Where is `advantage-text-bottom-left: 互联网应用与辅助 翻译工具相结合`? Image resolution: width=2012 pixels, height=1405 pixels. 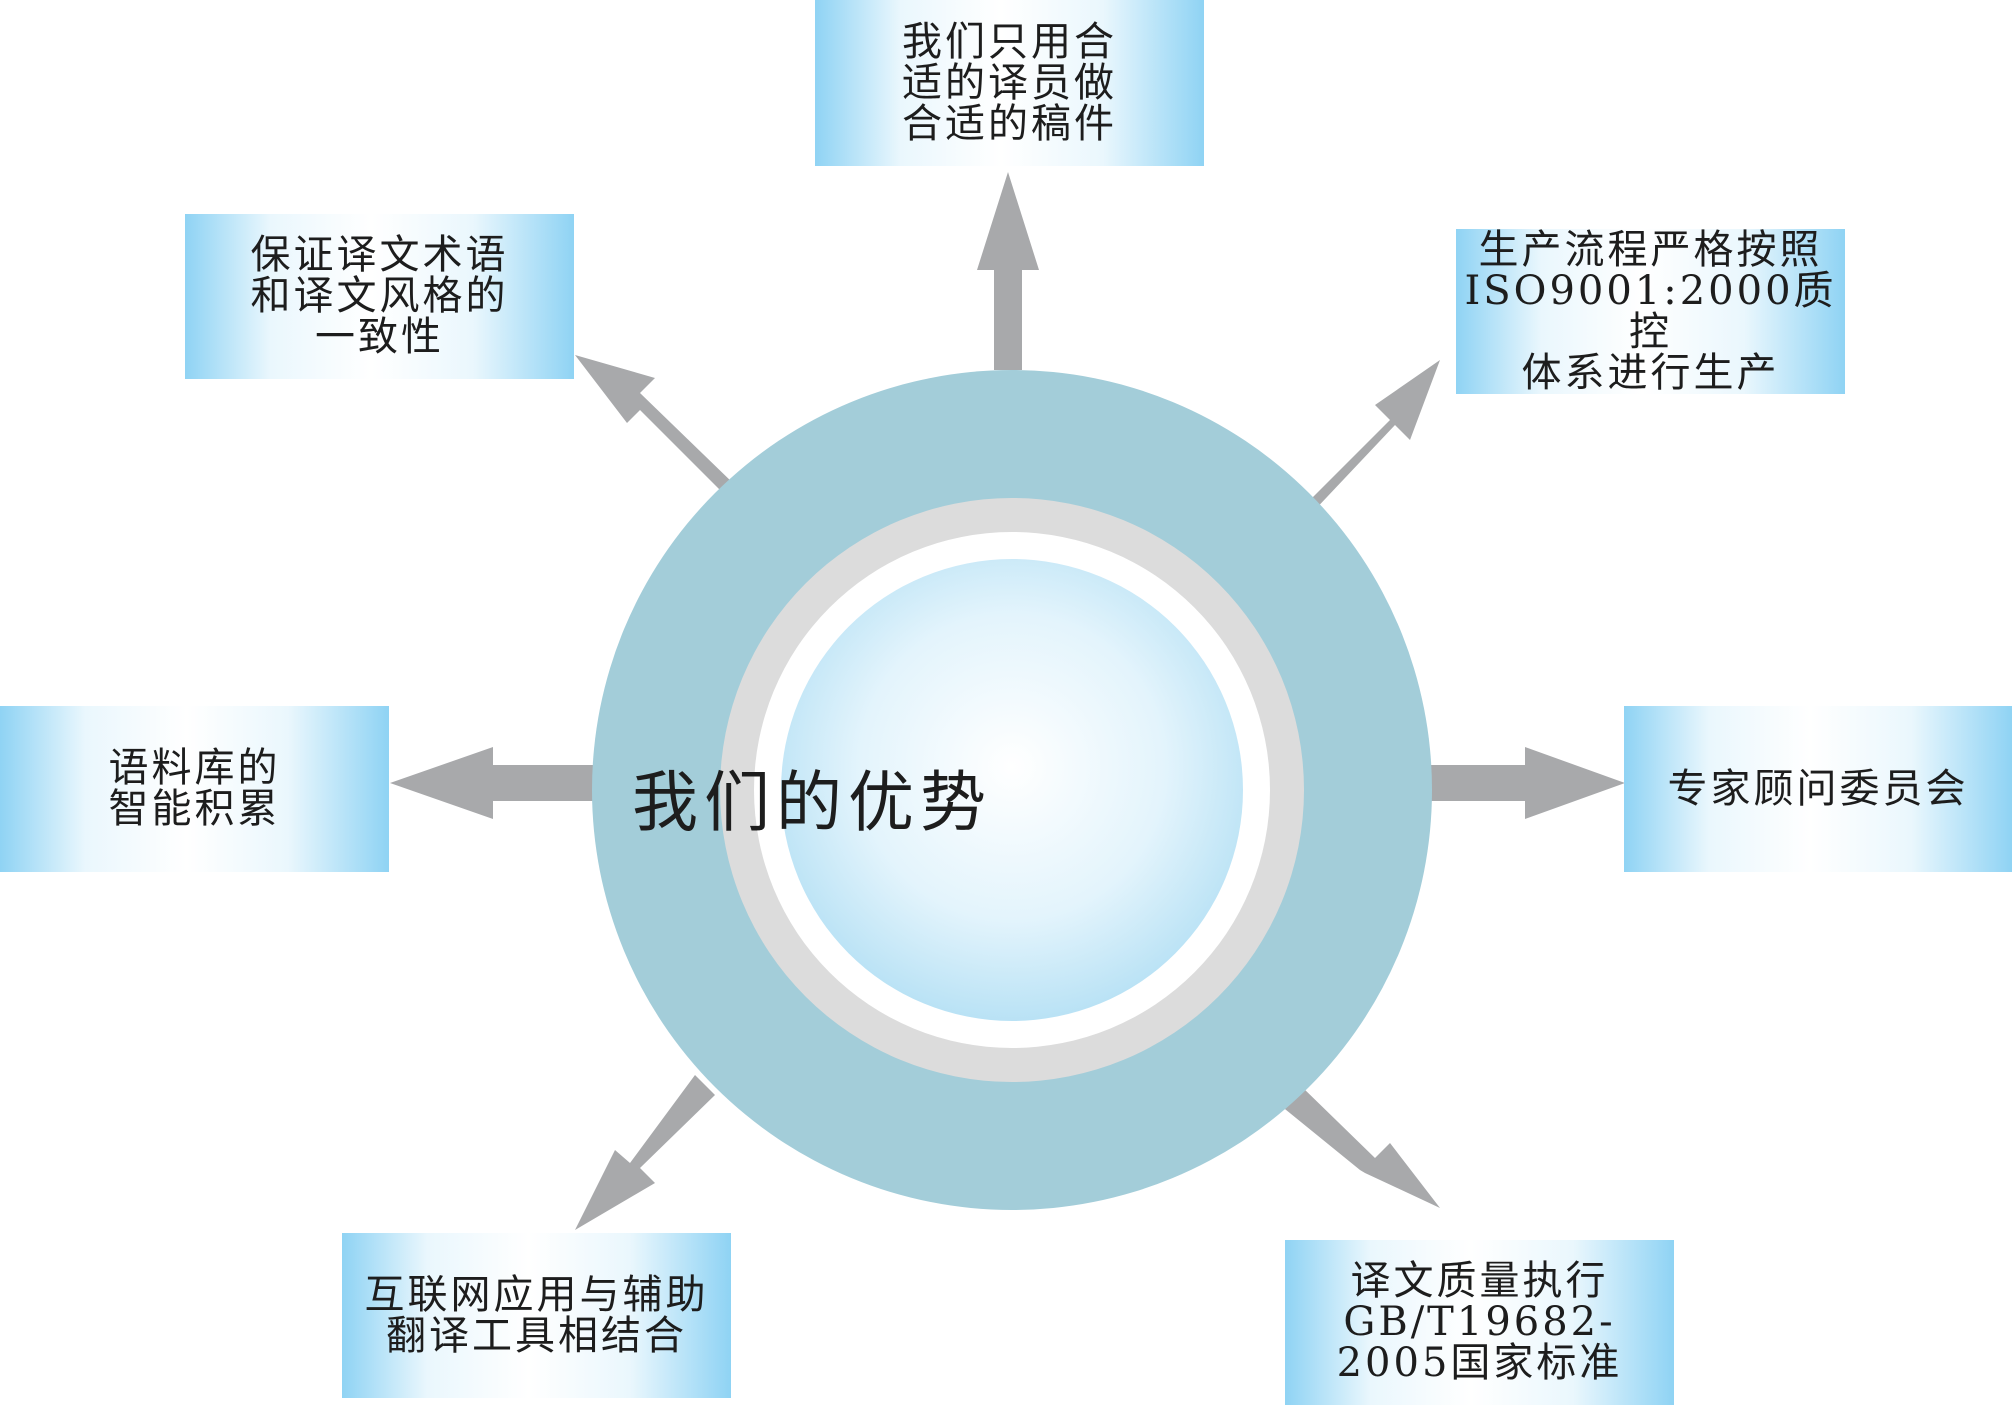
advantage-text-bottom-left: 互联网应用与辅助 翻译工具相结合 is located at coordinates (536, 1315).